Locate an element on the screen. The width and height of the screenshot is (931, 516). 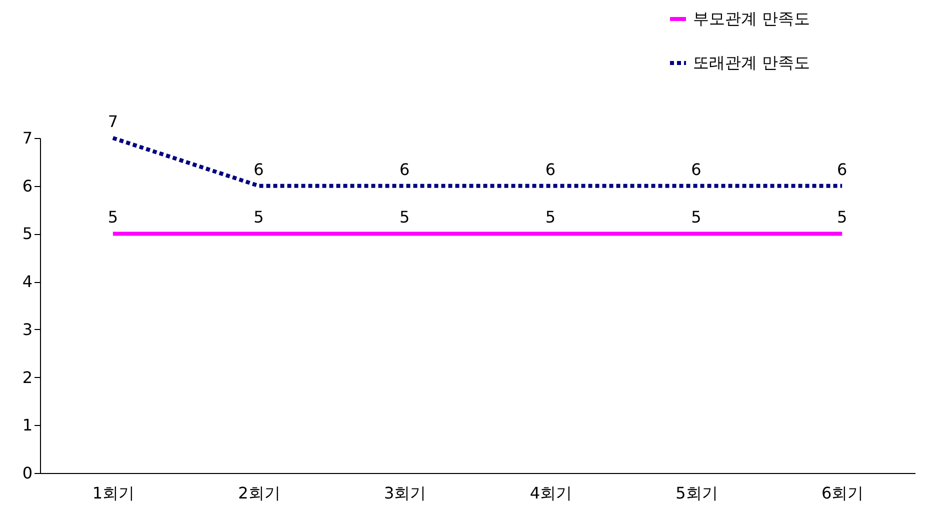
legend-label: 부모관계 만족도 is located at coordinates (751, 18).